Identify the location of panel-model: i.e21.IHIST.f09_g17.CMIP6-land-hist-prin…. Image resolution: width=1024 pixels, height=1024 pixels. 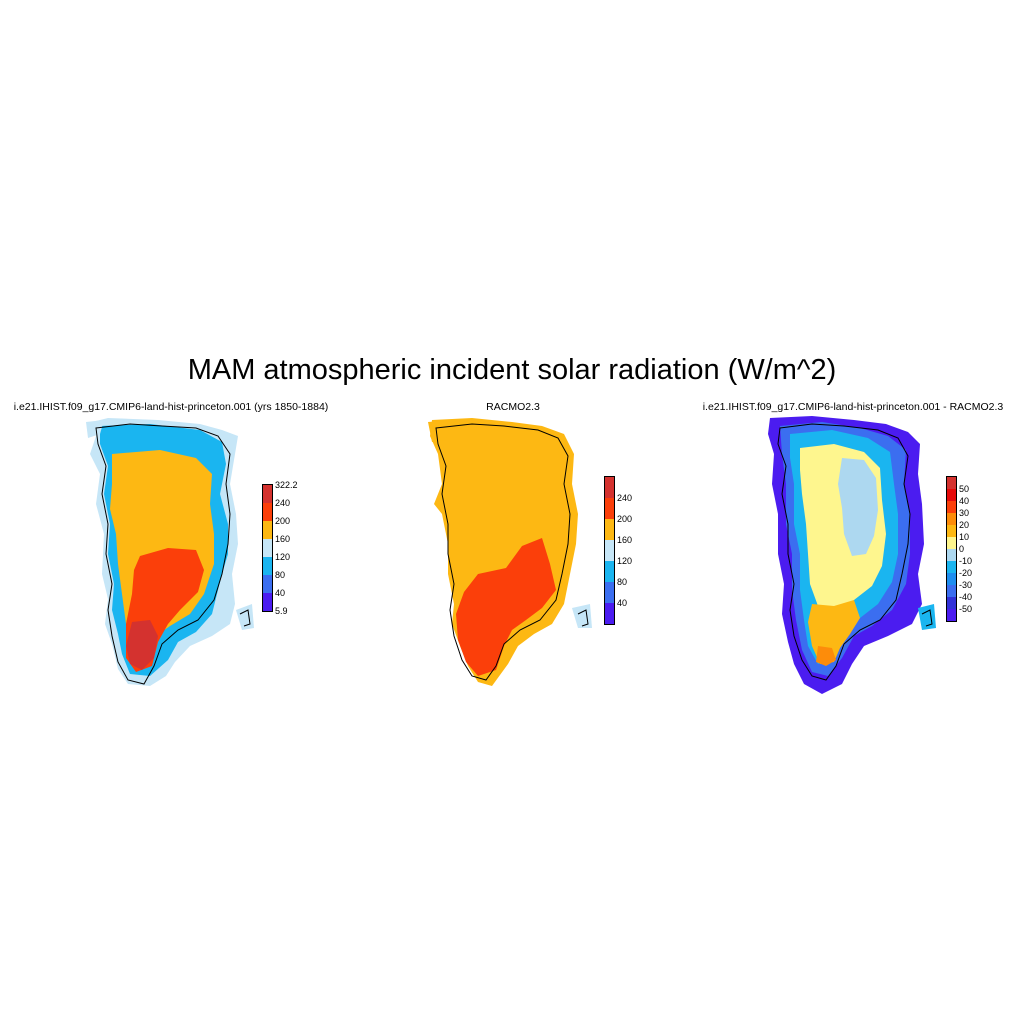
(171, 550).